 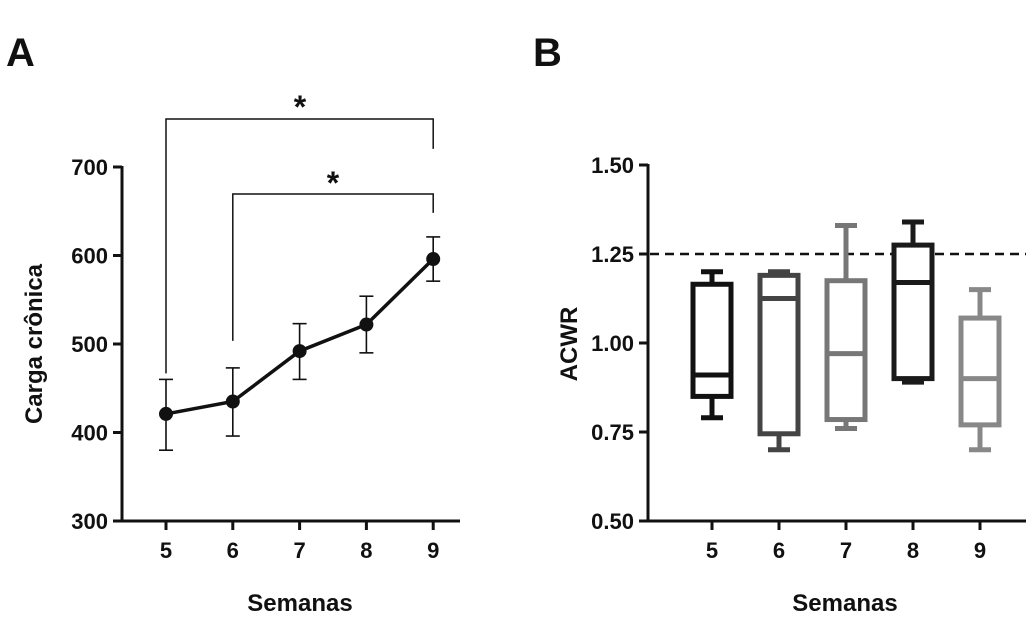 I want to click on y-tick-label: 1.00, so click(x=612, y=343).